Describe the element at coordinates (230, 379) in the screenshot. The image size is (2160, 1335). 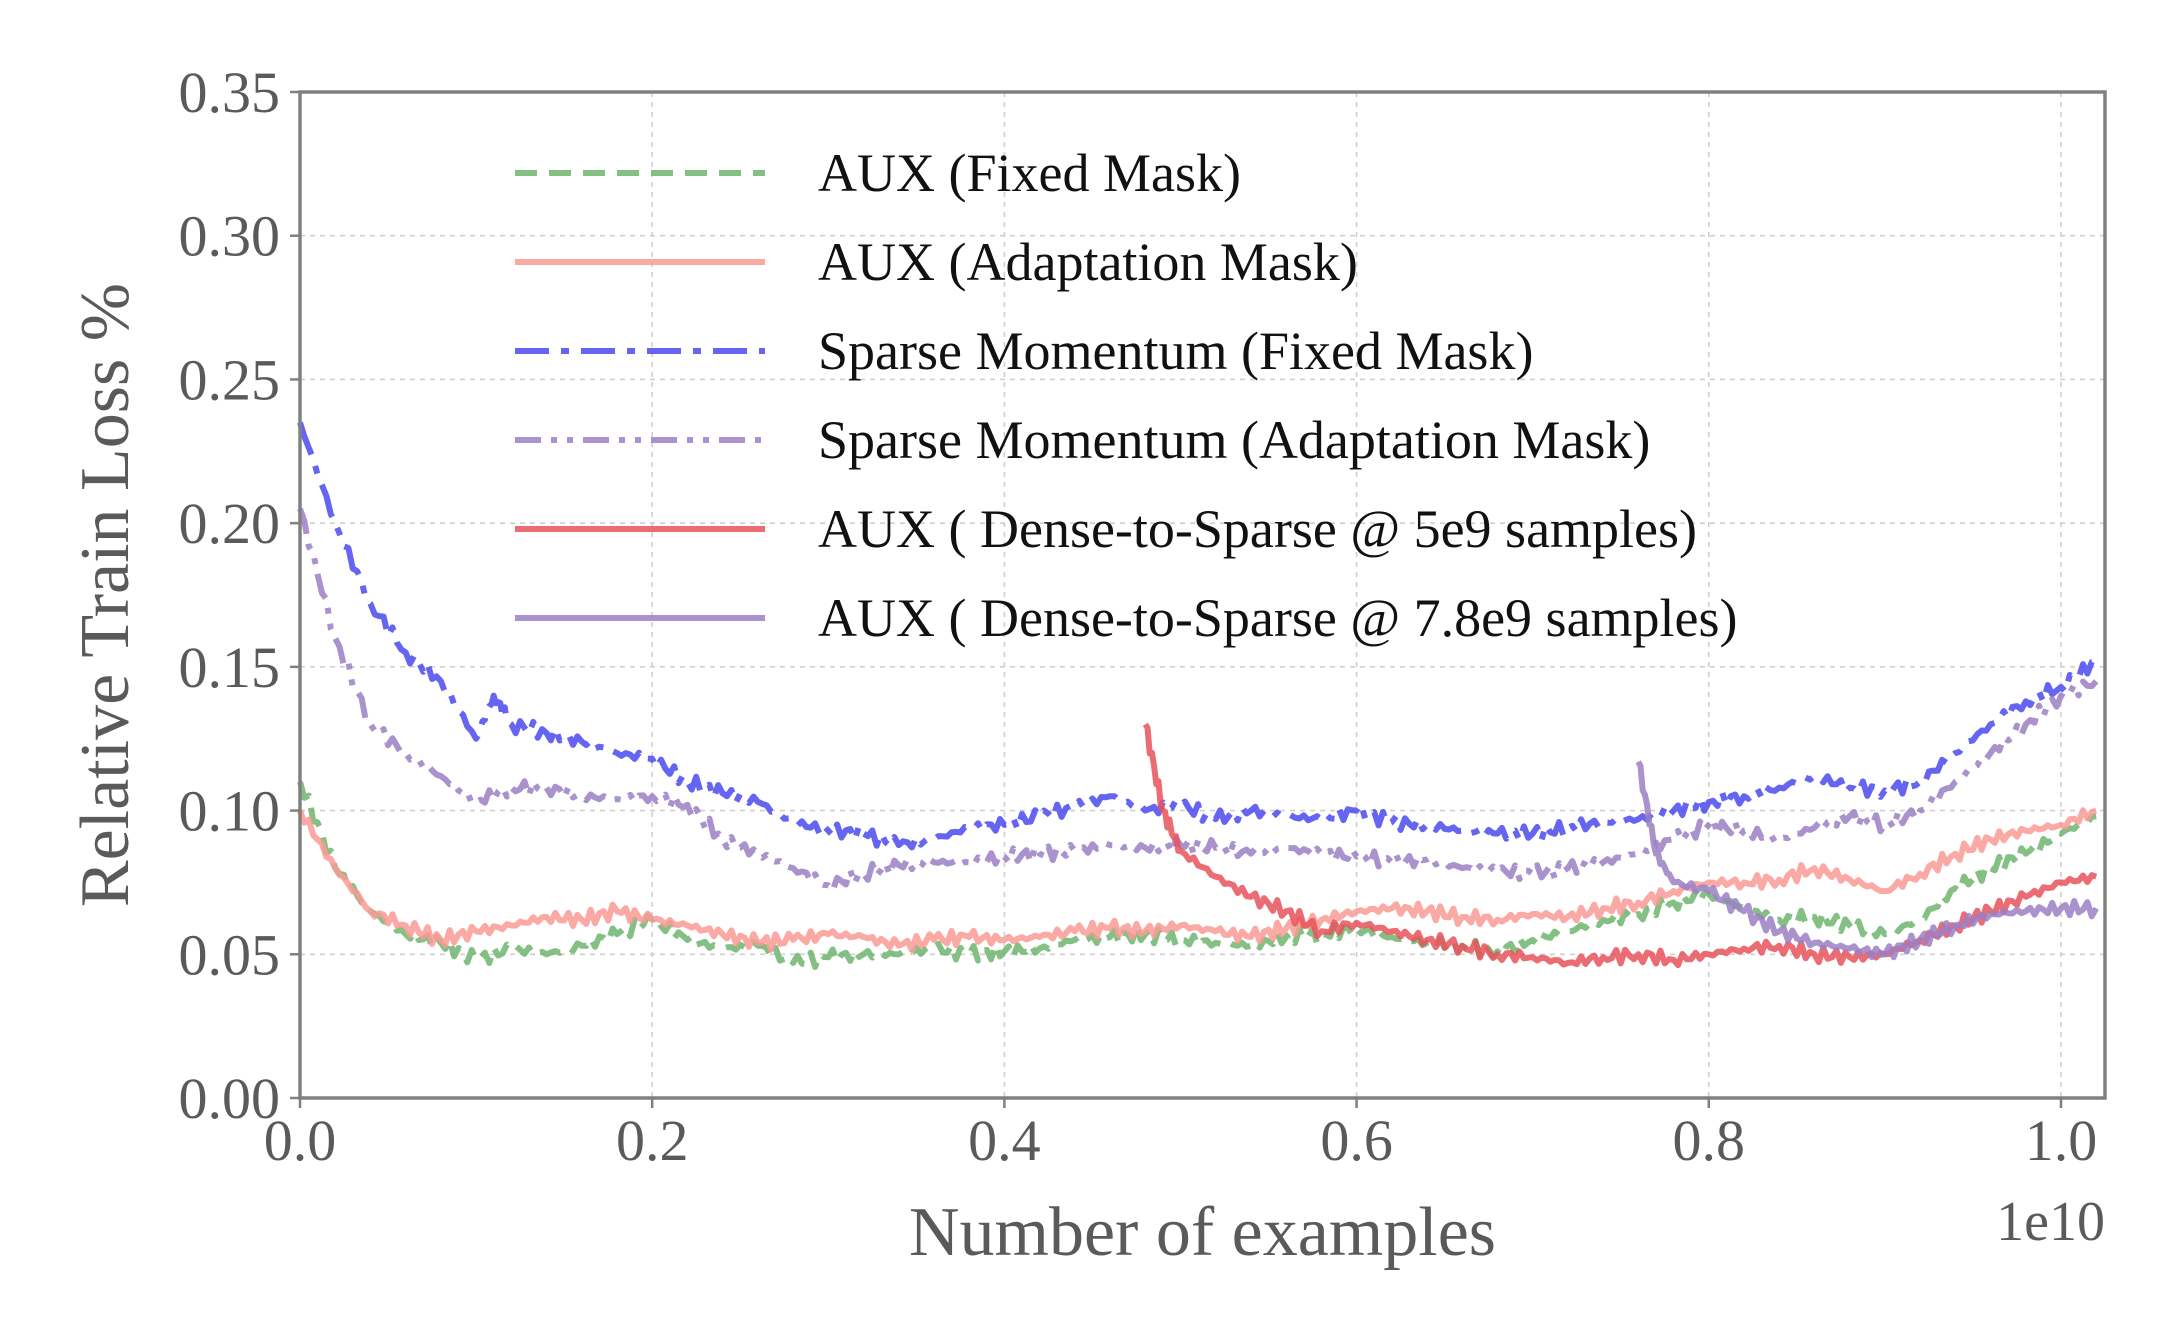
I see `y-tick-label: 0.25` at that location.